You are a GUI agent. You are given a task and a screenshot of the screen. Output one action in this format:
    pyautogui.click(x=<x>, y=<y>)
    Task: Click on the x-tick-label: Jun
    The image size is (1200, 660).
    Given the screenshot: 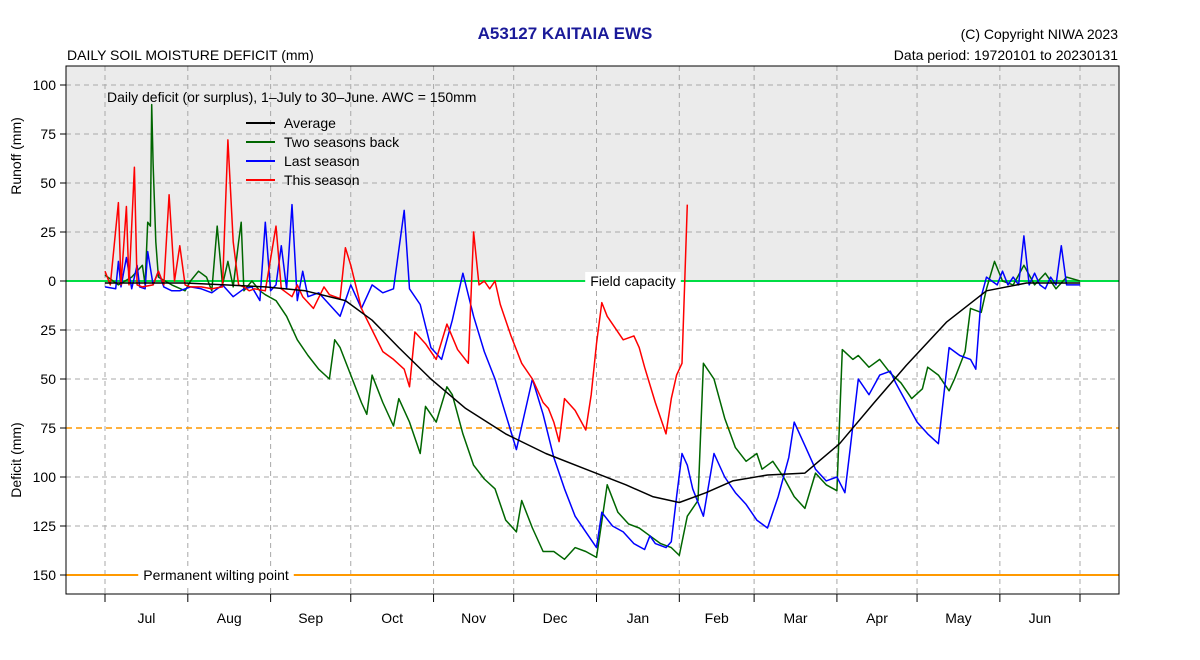 What is the action you would take?
    pyautogui.click(x=1040, y=618)
    